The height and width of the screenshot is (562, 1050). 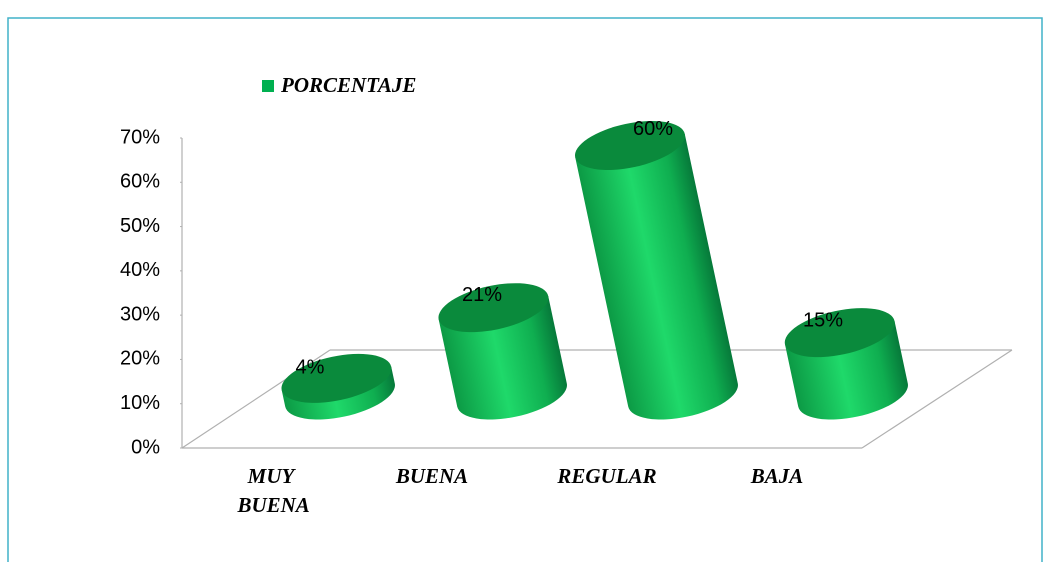 What do you see at coordinates (653, 129) in the screenshot?
I see `value-label: 60%` at bounding box center [653, 129].